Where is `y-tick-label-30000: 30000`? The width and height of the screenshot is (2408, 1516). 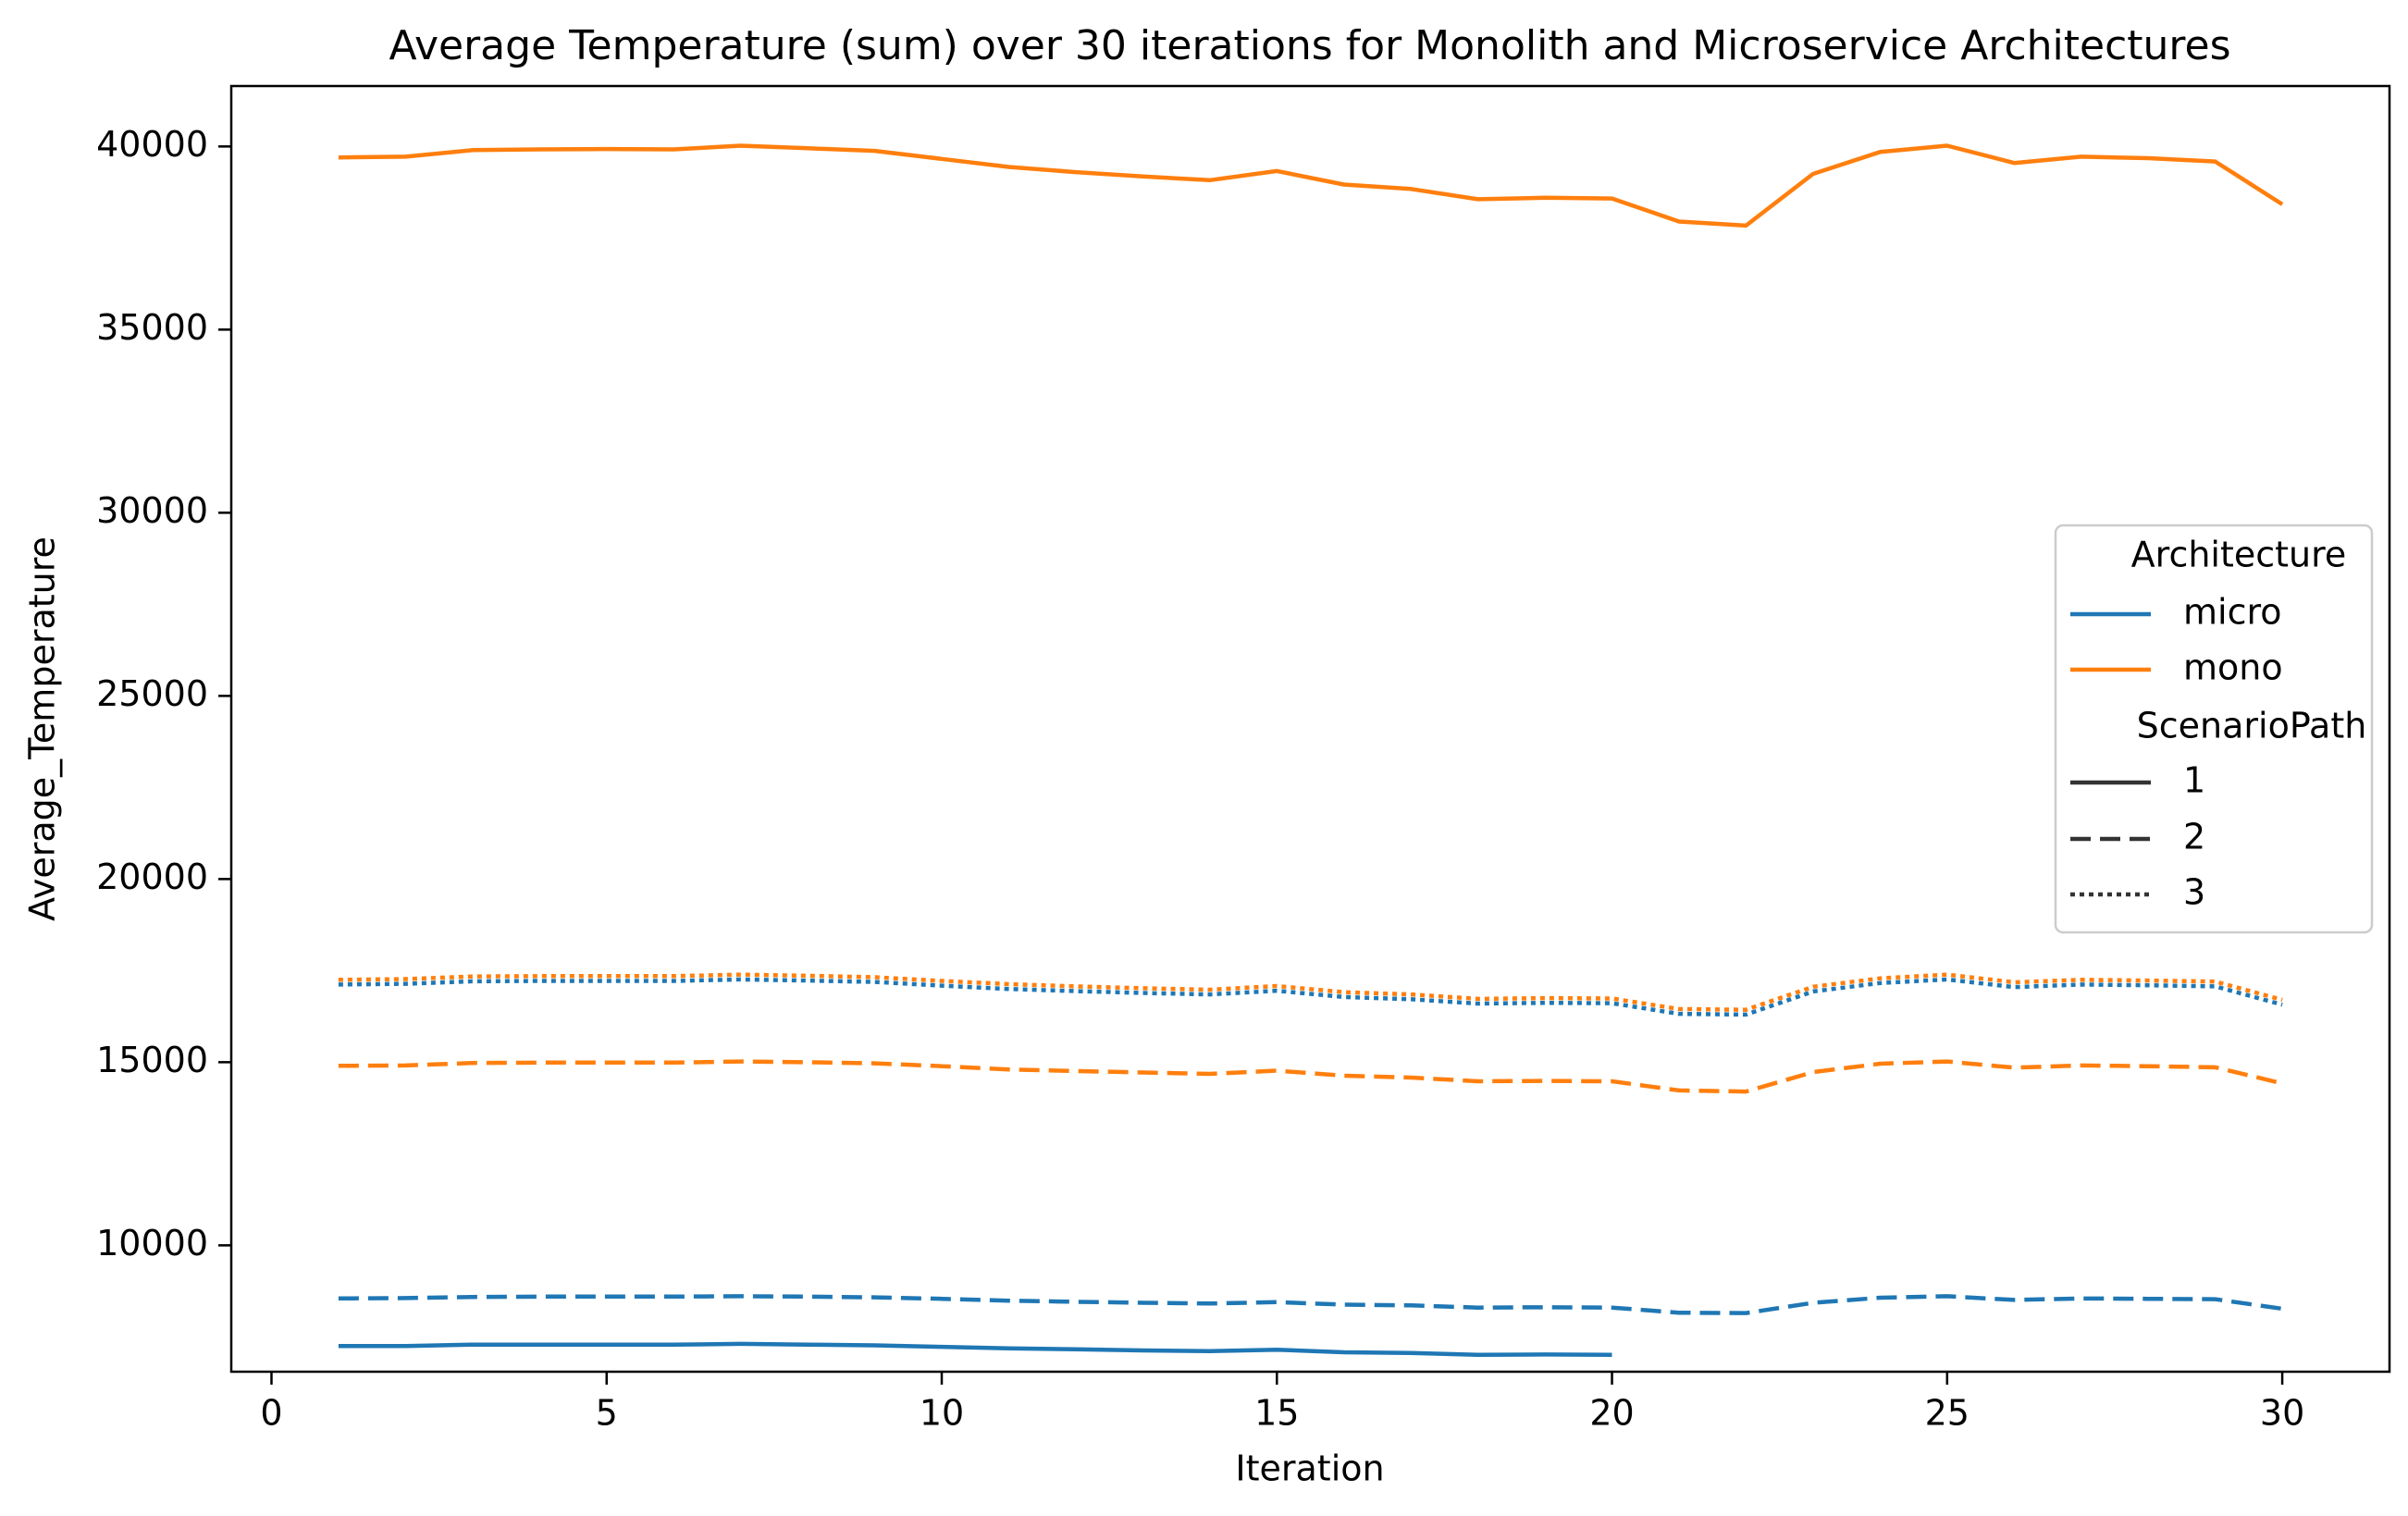
y-tick-label-30000: 30000 is located at coordinates (152, 510).